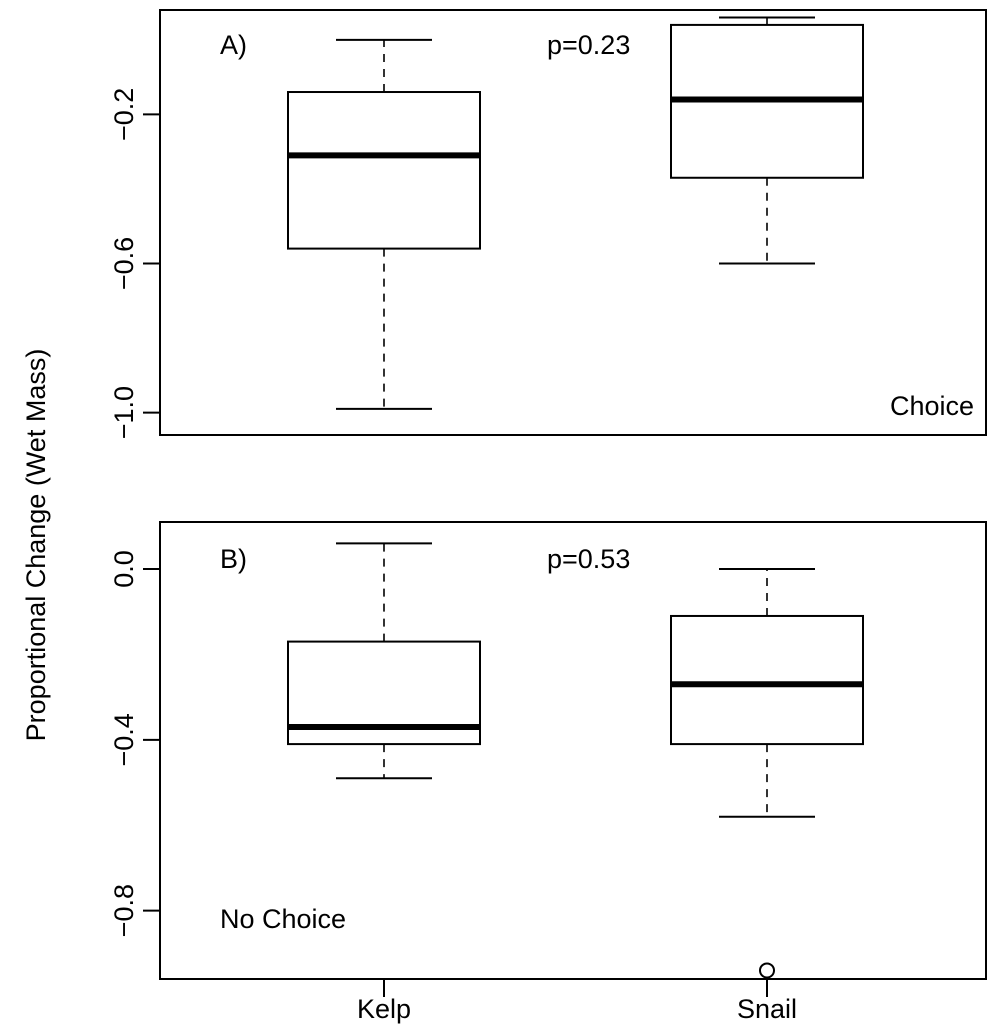 This screenshot has width=988, height=1029. What do you see at coordinates (283, 919) in the screenshot?
I see `condition-label-b: No Choice` at bounding box center [283, 919].